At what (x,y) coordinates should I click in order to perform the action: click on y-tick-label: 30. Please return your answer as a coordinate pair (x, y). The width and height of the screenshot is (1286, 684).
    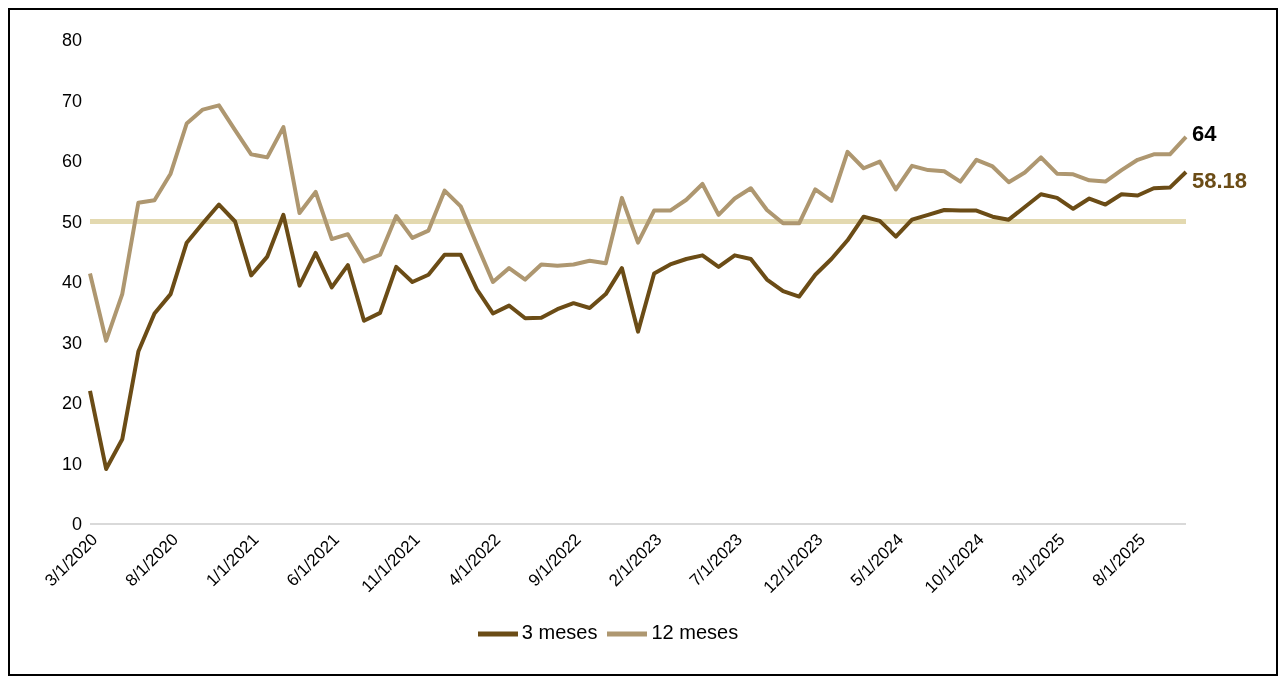
    Looking at the image, I should click on (71, 342).